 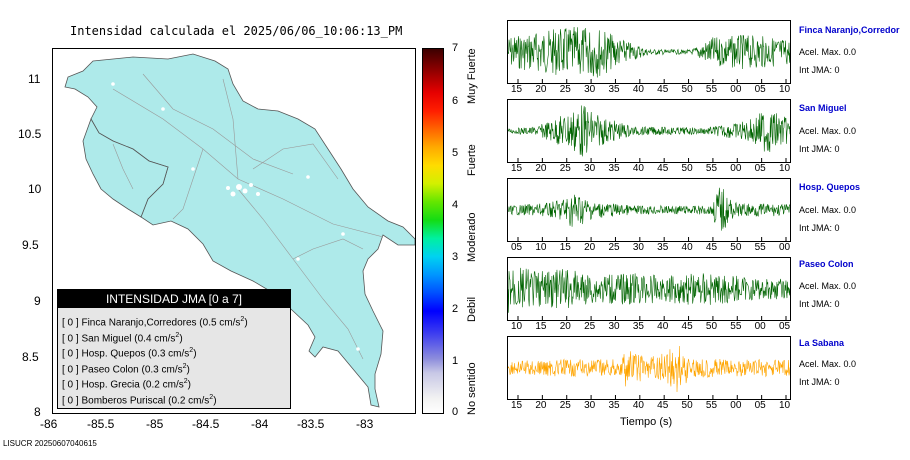 I want to click on legend-row: [ 0 ] San Miguel (0.4 cm/s2), so click(x=174, y=336).